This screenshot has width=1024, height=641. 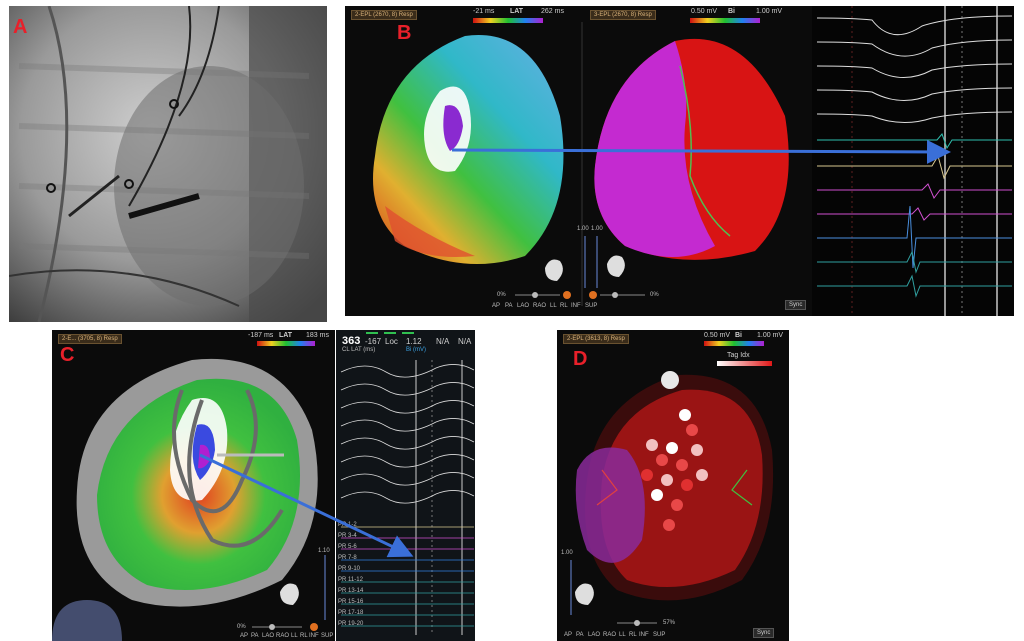 I want to click on panel-c-scale-max: 183 ms, so click(x=317, y=335).